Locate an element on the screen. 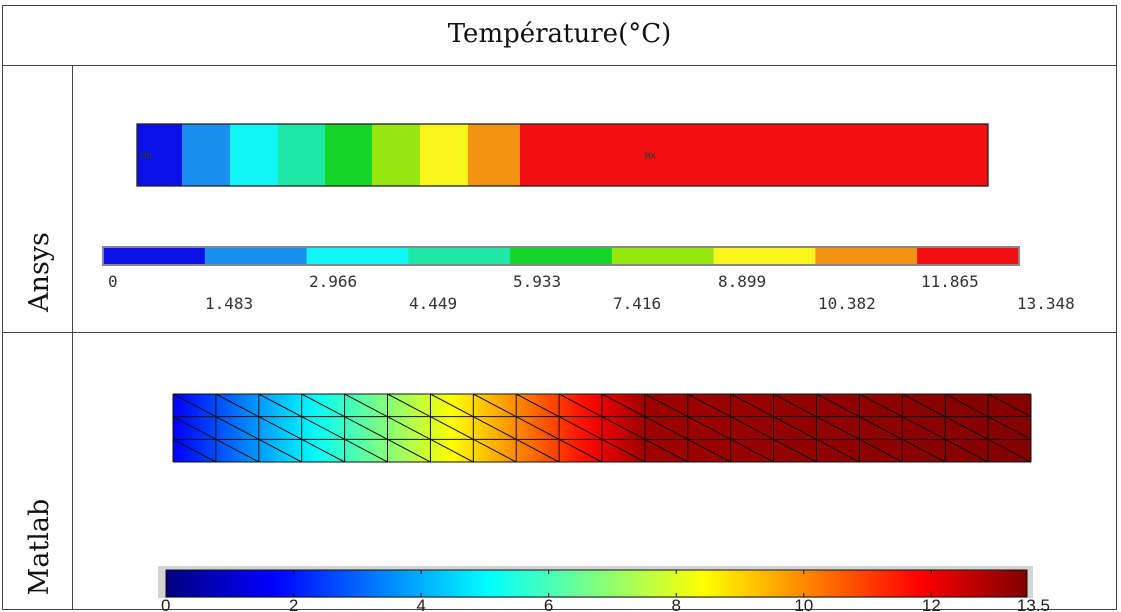 This screenshot has height=612, width=1121. table-border-left is located at coordinates (2, 307).